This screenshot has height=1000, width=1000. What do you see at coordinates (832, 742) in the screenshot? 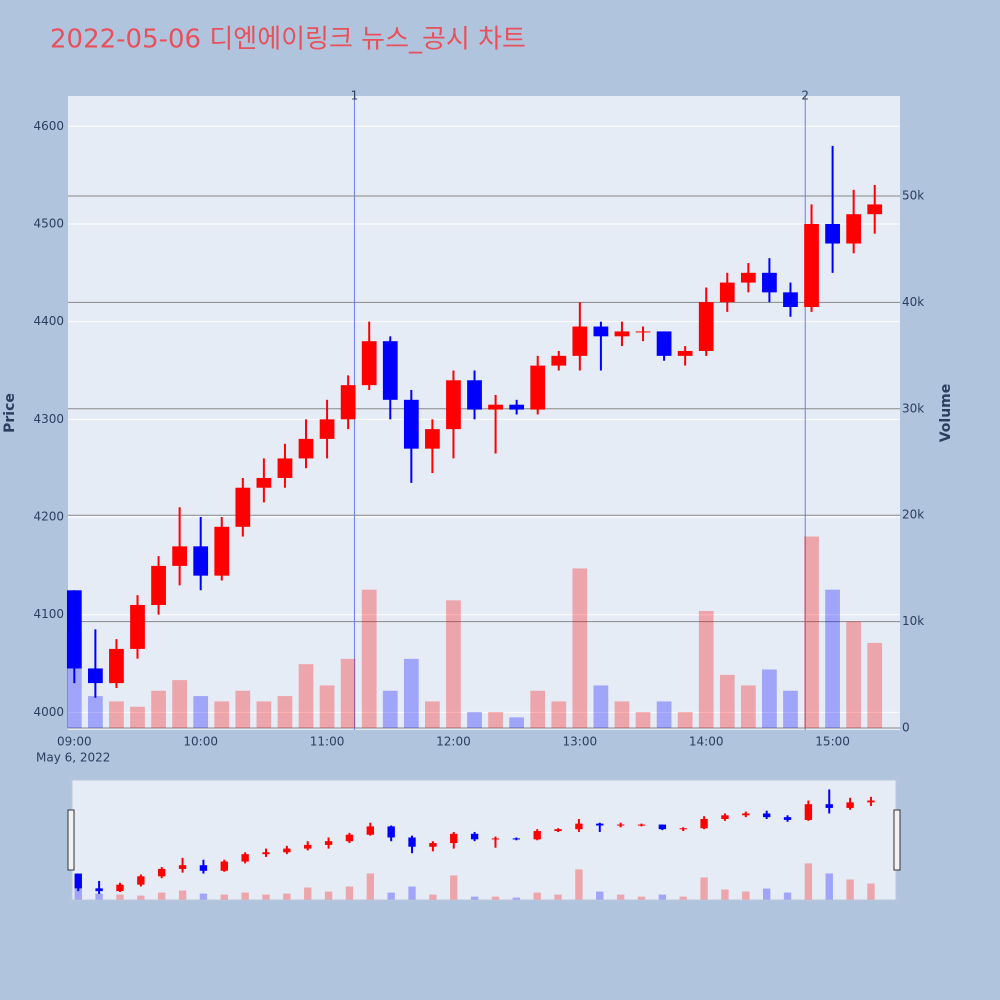
I see `x-tick-label: 15:00` at bounding box center [832, 742].